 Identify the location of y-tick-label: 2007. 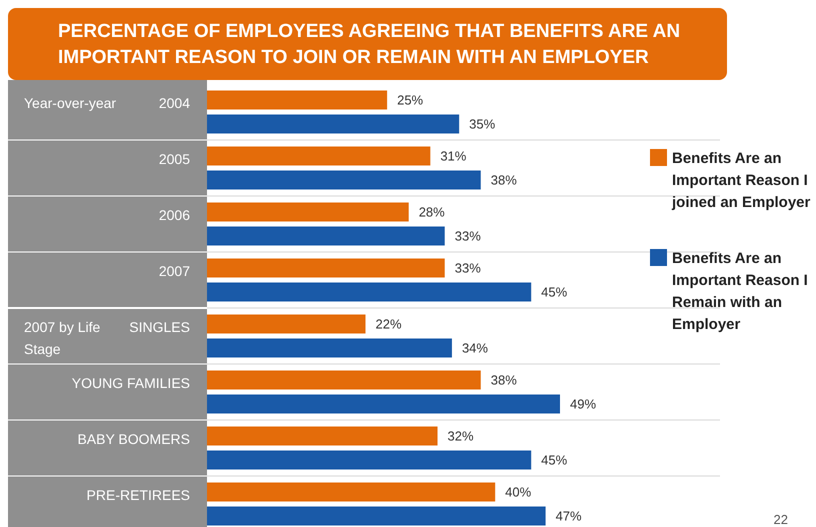
(174, 271).